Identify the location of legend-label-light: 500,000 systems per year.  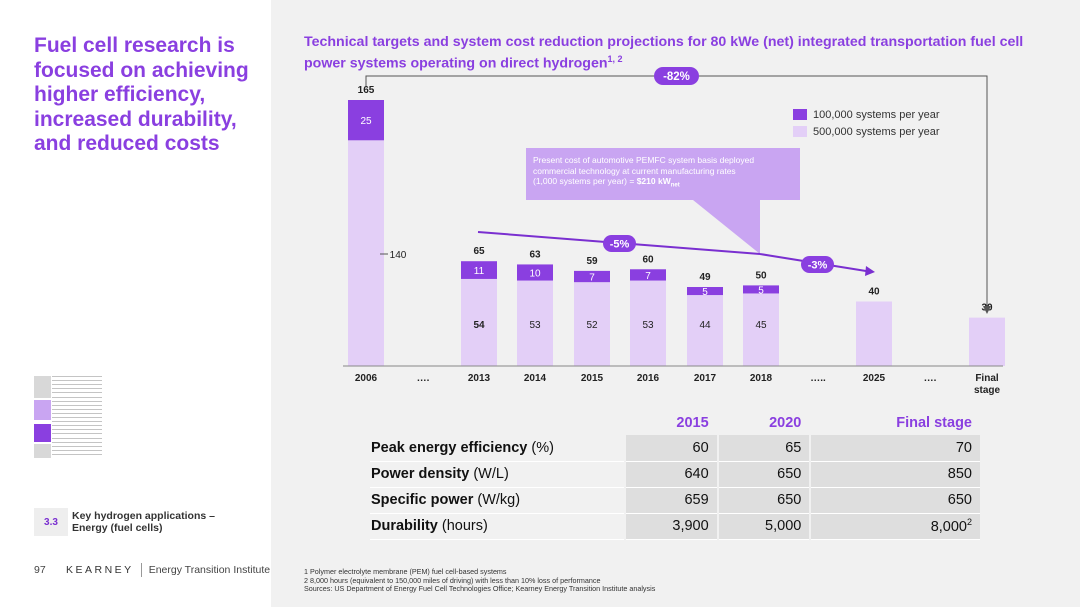
(876, 131).